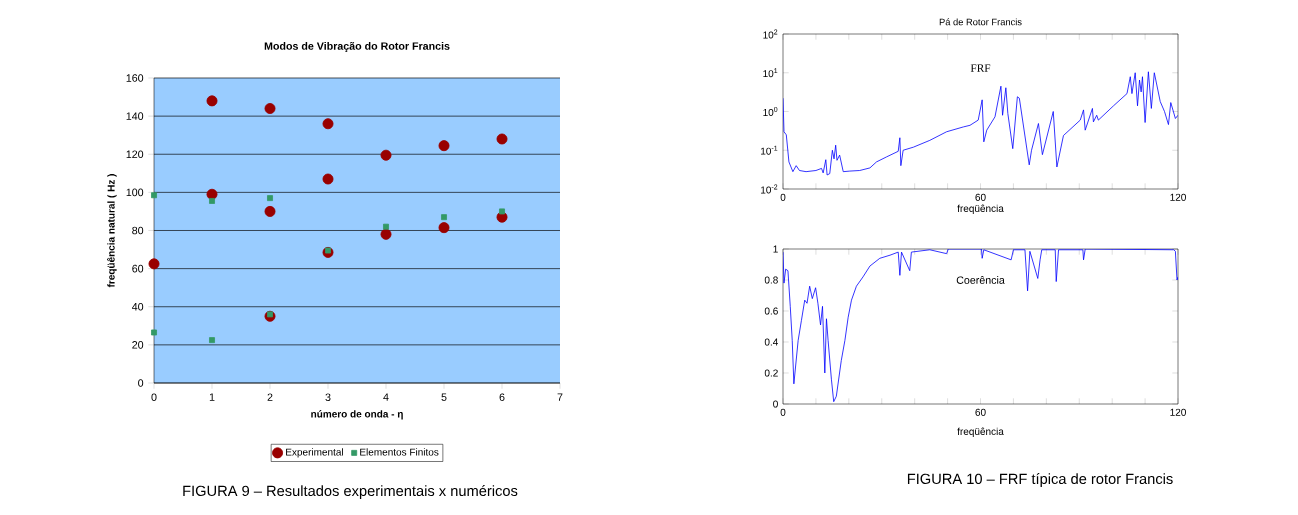  What do you see at coordinates (350, 492) in the screenshot?
I see `text: FIGURA 9 – Resultados experimentais x numéricos` at bounding box center [350, 492].